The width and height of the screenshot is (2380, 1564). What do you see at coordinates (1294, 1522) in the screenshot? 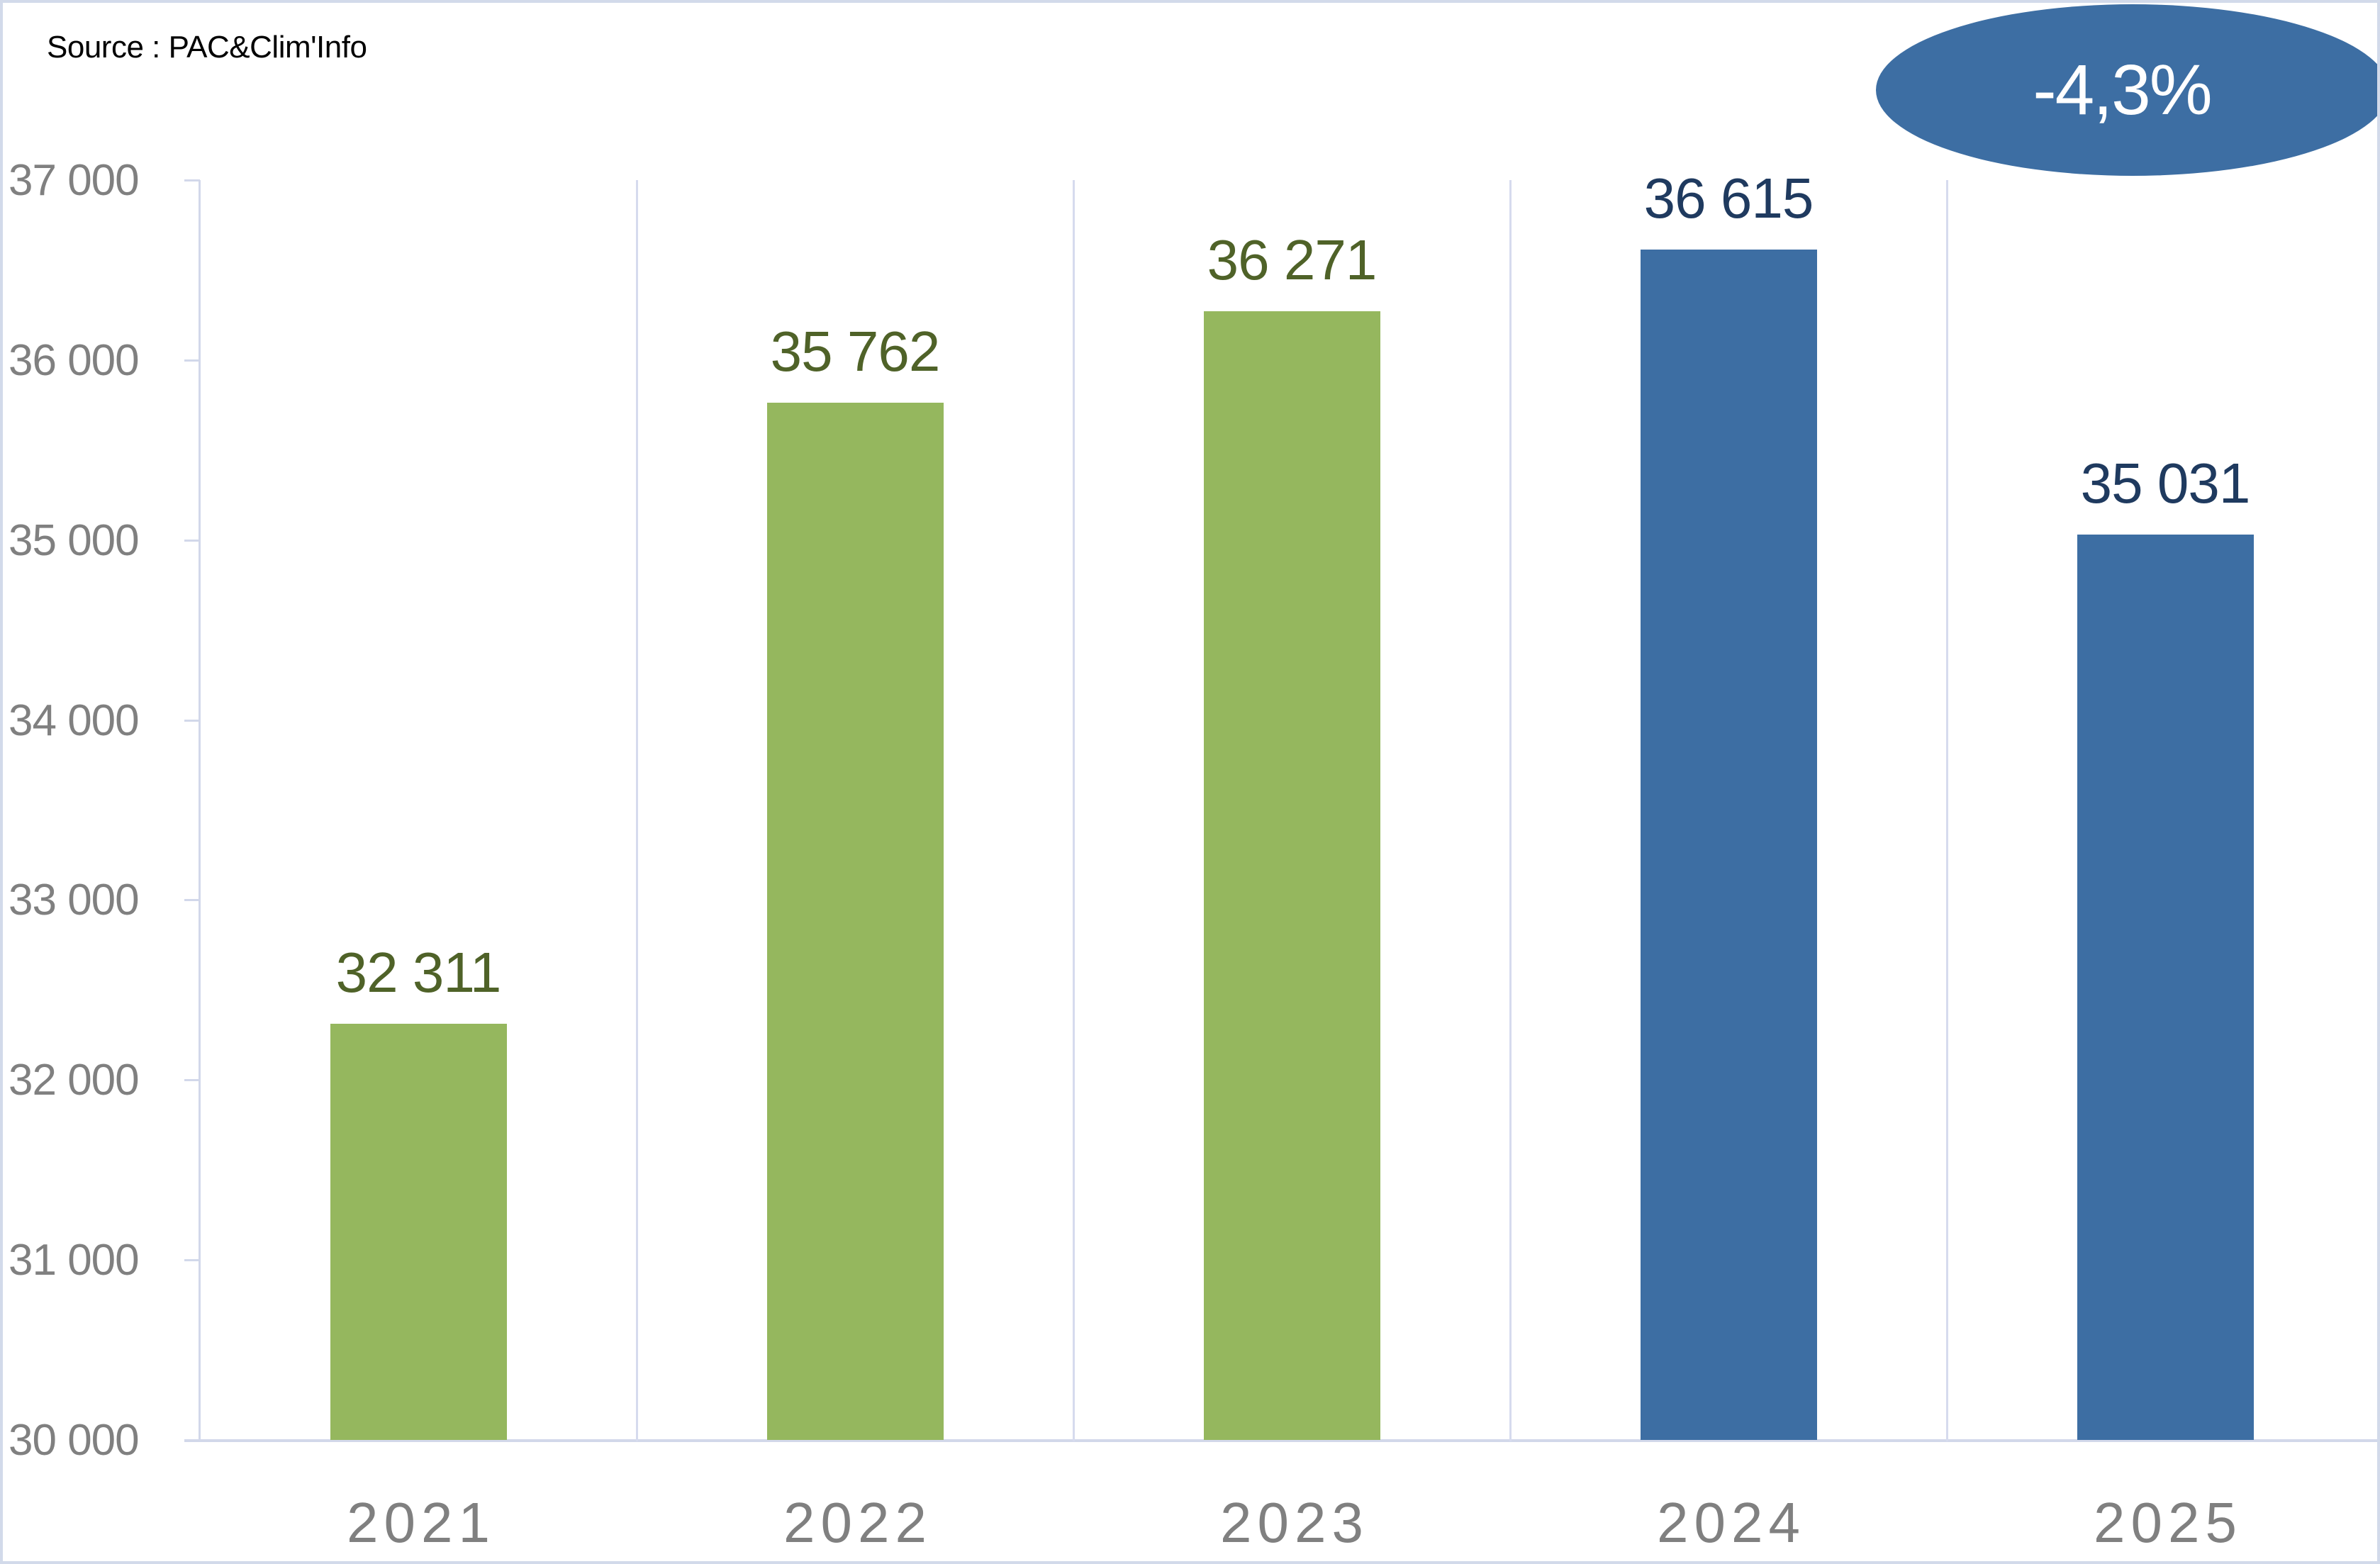
I see `x-category-label: 2023` at bounding box center [1294, 1522].